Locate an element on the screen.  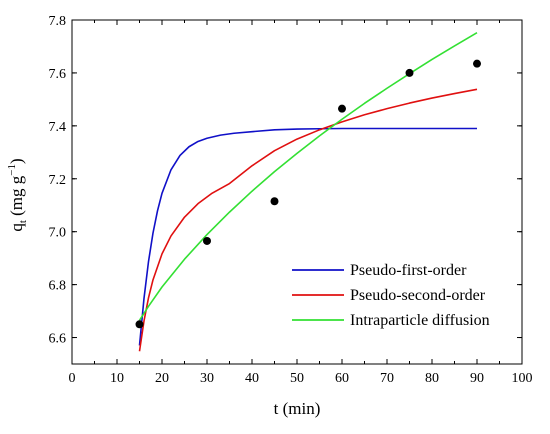
y-tick-label: 7.0 is located at coordinates (58, 233).